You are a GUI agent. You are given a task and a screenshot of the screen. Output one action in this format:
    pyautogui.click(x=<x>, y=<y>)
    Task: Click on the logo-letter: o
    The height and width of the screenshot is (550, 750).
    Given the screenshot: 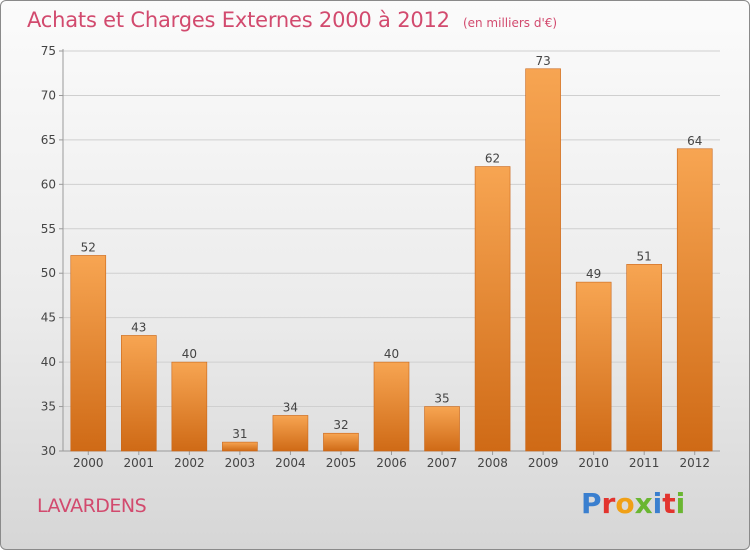 What is the action you would take?
    pyautogui.click(x=625, y=503)
    